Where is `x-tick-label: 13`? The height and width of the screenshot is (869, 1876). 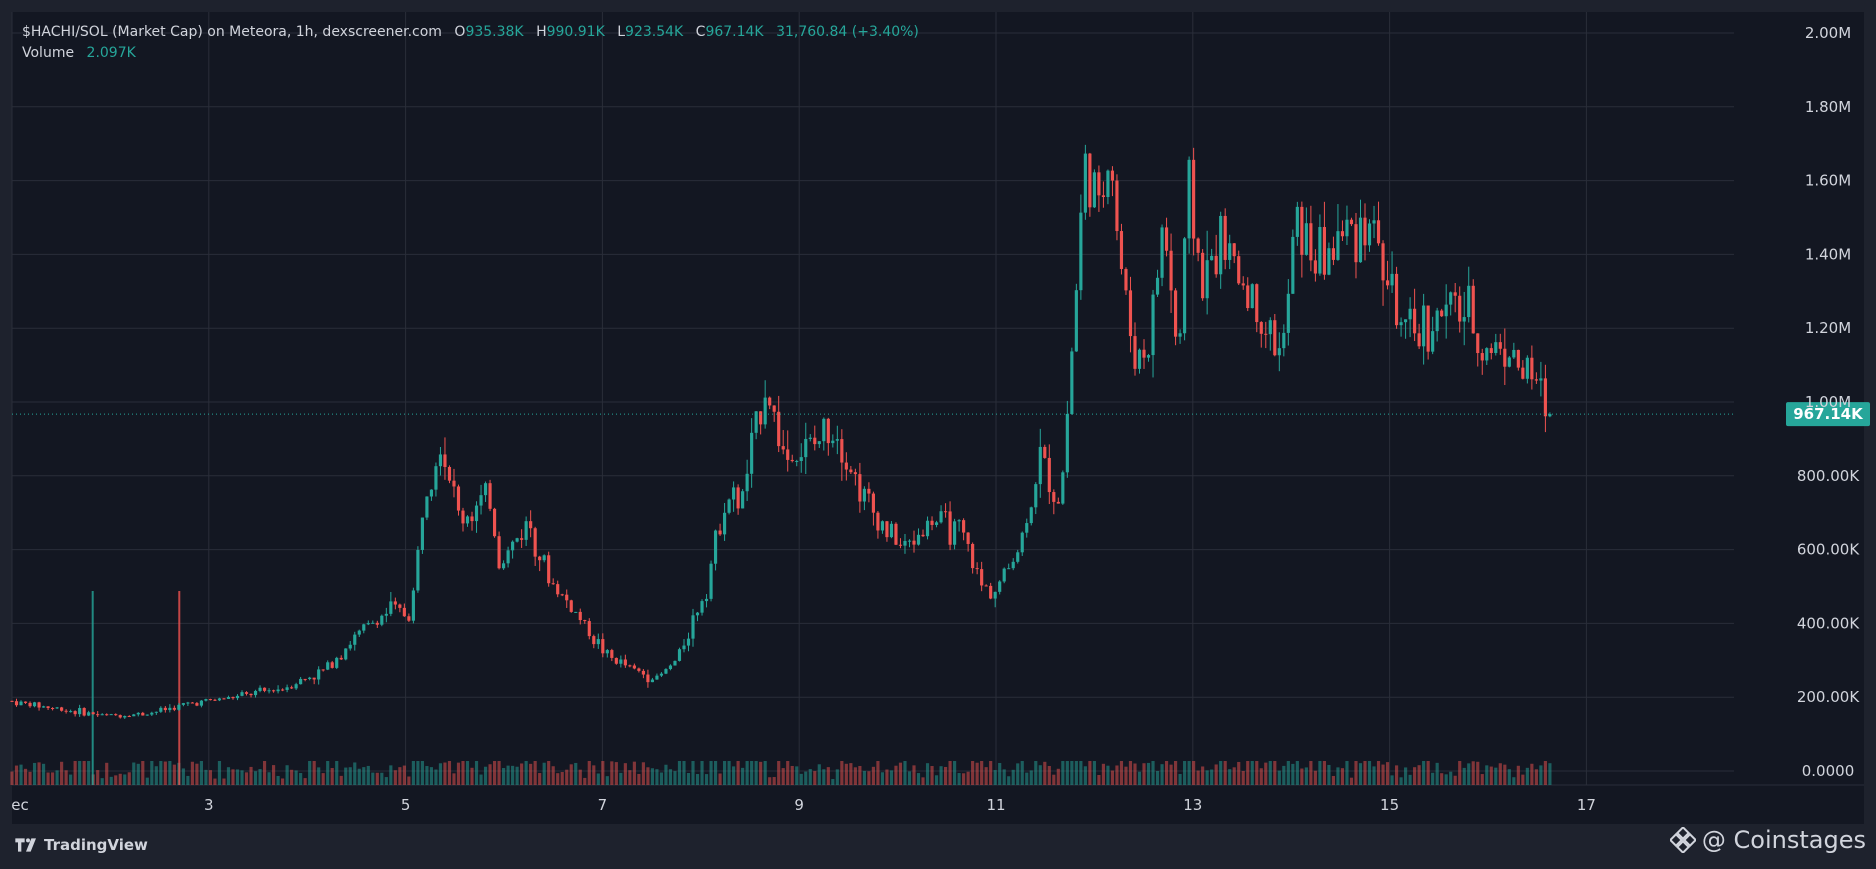 x-tick-label: 13 is located at coordinates (1192, 805).